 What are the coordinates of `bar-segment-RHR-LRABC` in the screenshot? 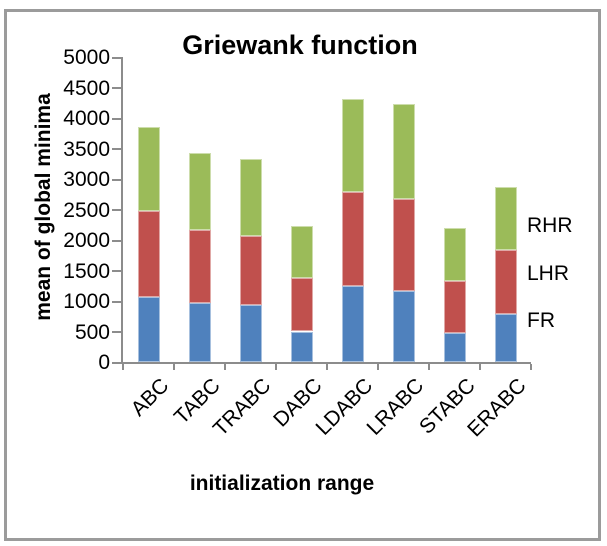 It's located at (403, 151).